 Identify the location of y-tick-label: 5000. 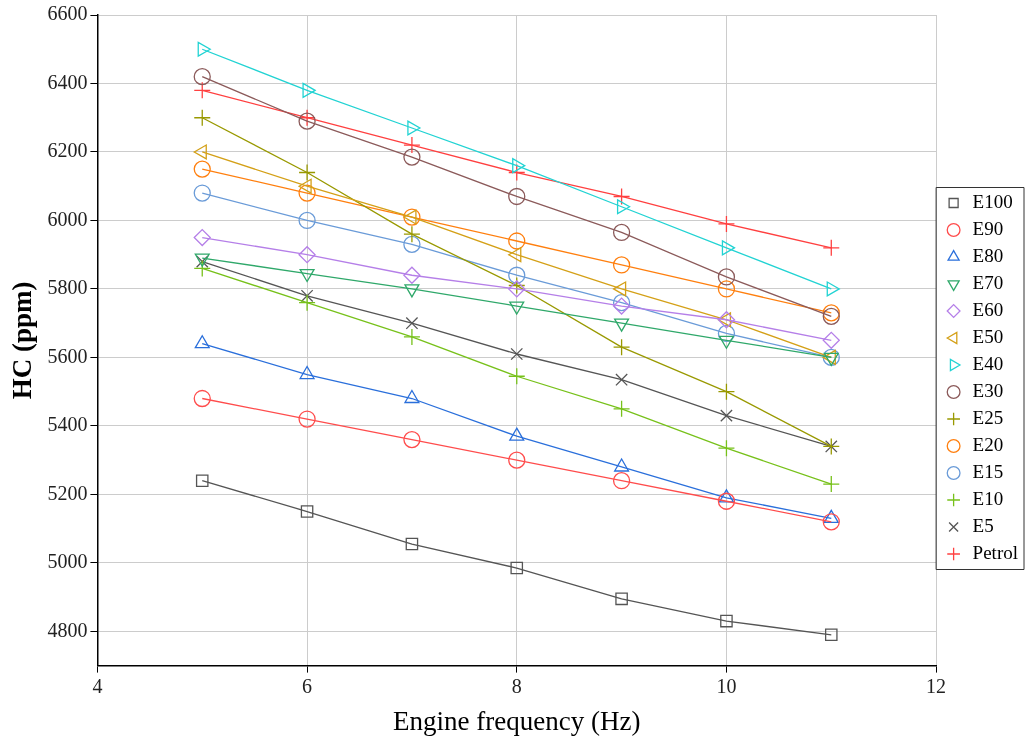
(67, 561).